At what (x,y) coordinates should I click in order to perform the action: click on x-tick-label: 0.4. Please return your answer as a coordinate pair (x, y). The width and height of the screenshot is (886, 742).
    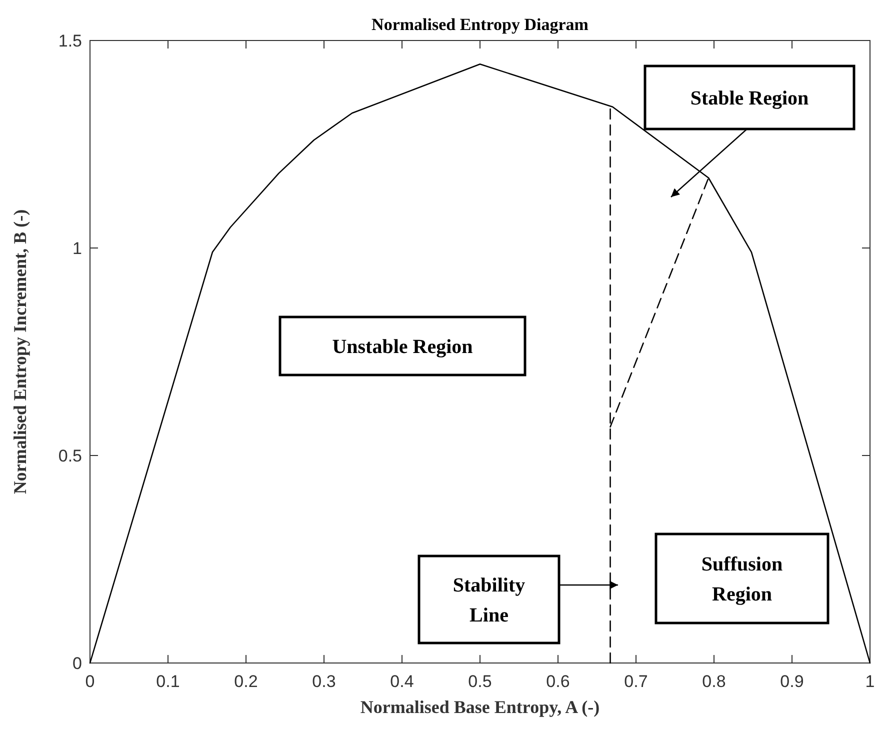
    Looking at the image, I should click on (402, 681).